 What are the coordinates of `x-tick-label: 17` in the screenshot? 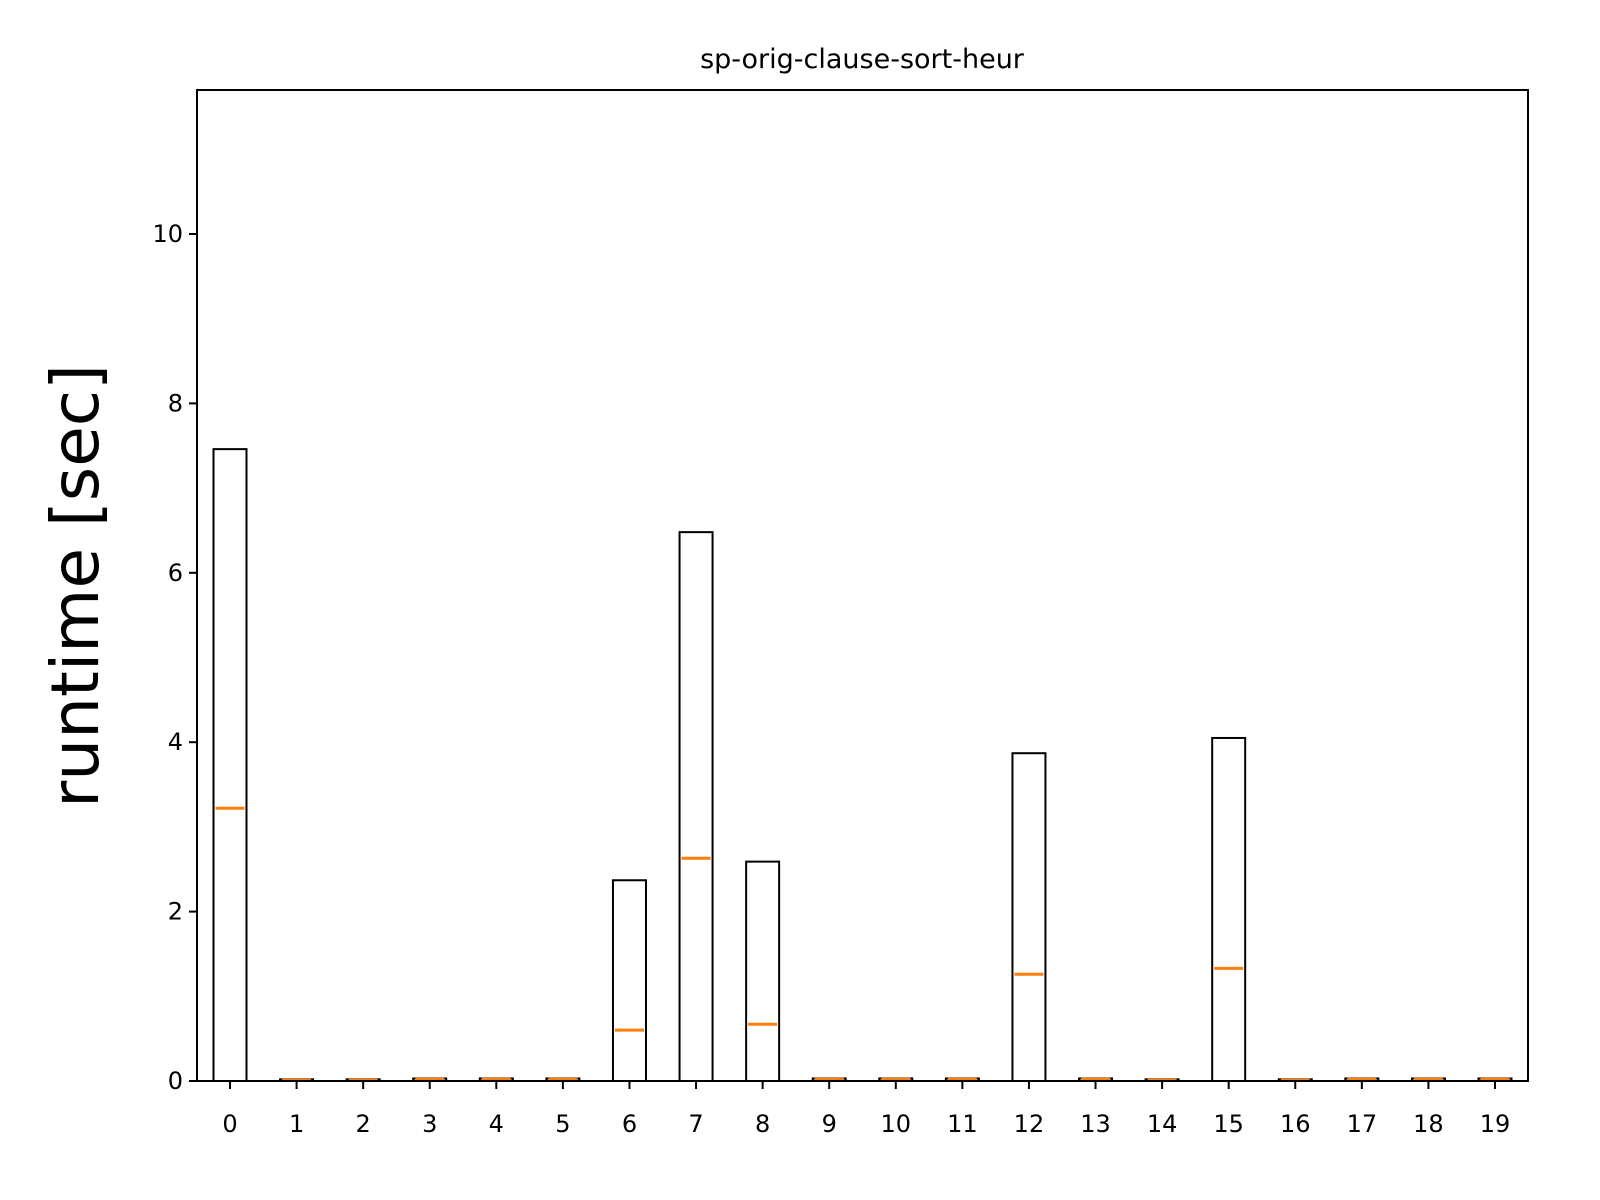 It's located at (1362, 1124).